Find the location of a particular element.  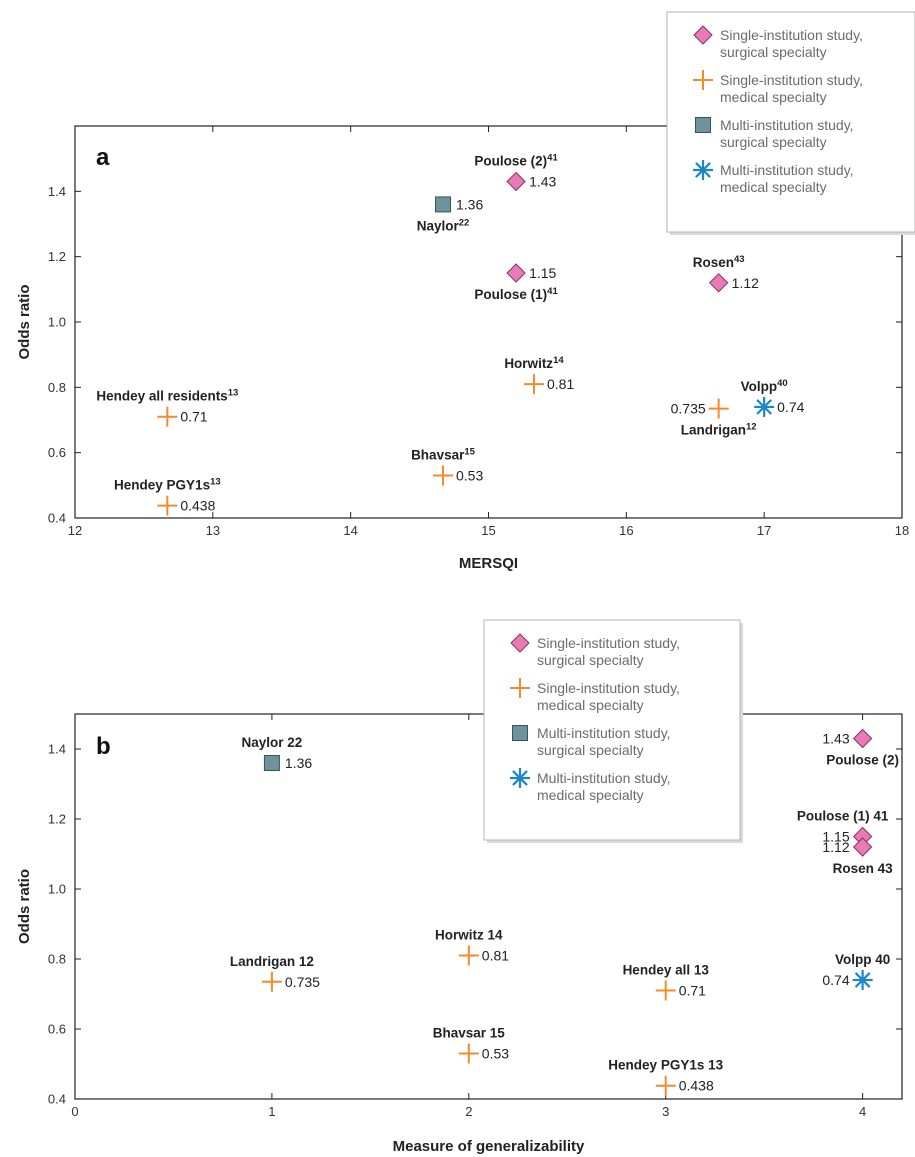

point-name-label: Naylor 22 is located at coordinates (272, 742).